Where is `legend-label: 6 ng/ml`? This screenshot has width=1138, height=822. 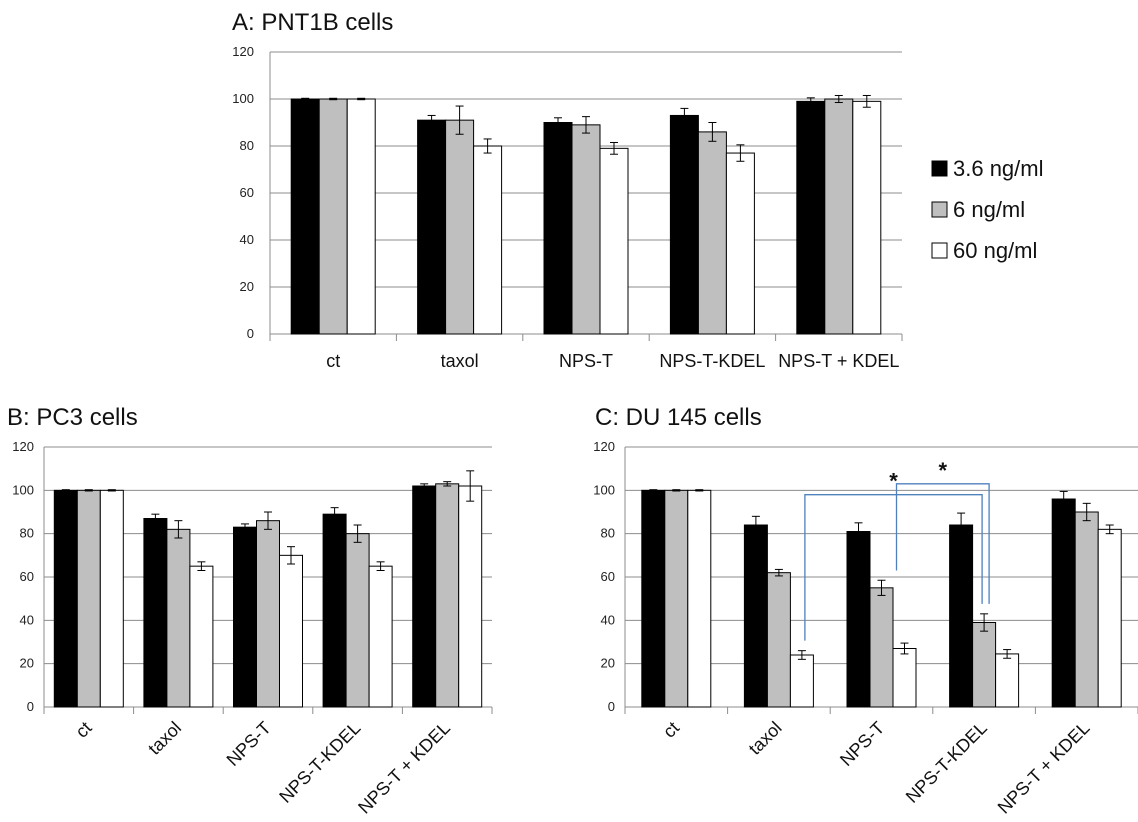 legend-label: 6 ng/ml is located at coordinates (989, 209).